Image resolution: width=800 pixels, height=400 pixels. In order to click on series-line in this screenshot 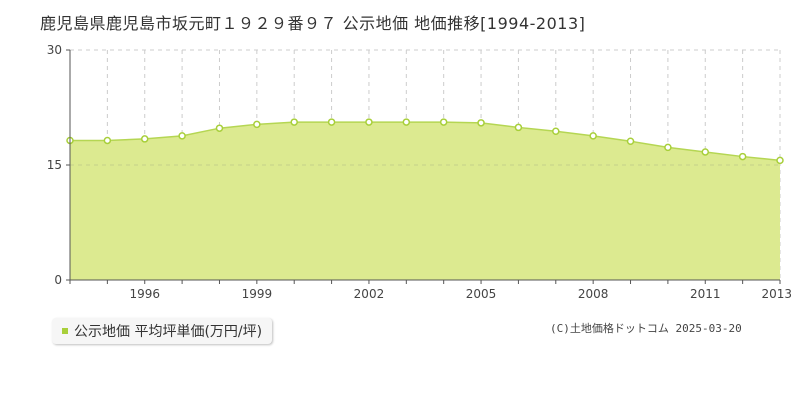, I will do `click(425, 141)`.